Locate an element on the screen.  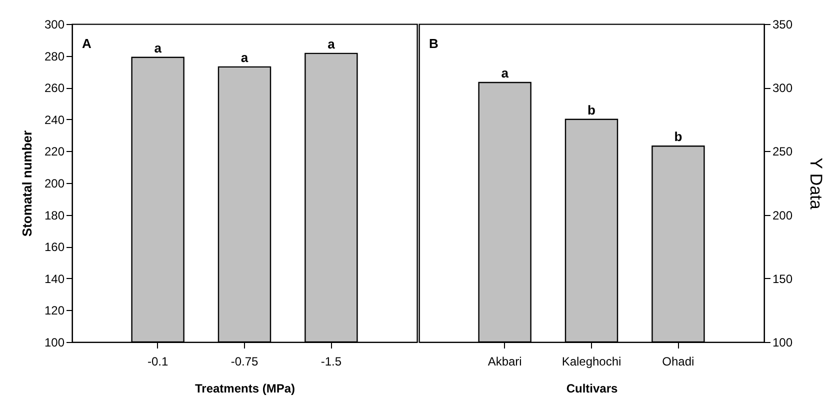
y2-tick-label: 250 is located at coordinates (782, 151).